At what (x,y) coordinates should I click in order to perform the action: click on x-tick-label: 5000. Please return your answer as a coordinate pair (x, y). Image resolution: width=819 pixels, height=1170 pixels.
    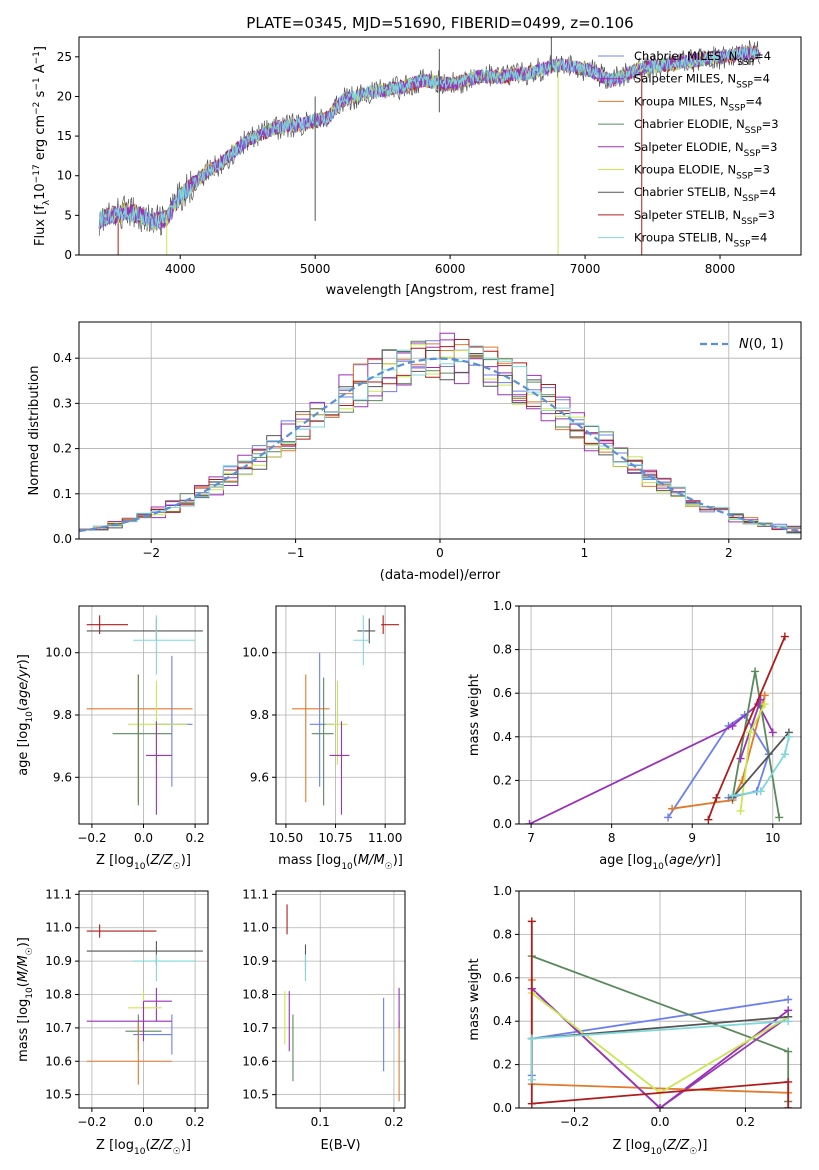
    Looking at the image, I should click on (315, 269).